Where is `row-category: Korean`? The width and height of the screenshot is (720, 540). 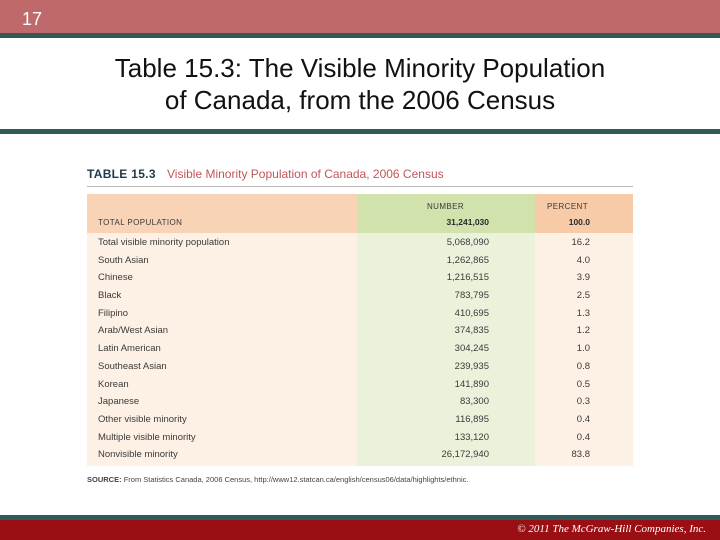 row-category: Korean is located at coordinates (113, 384).